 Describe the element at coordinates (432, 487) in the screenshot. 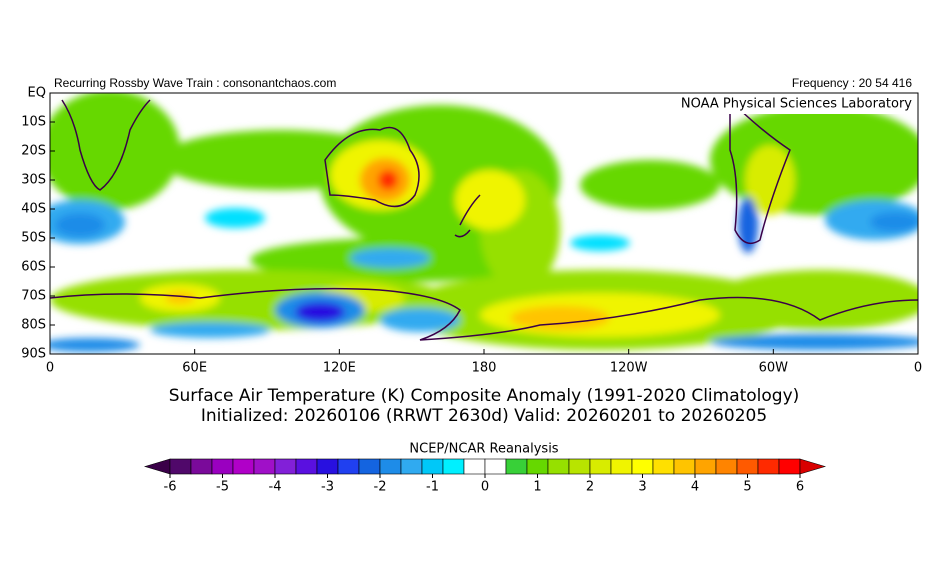

I see `colorbar-tick-label: -1` at that location.